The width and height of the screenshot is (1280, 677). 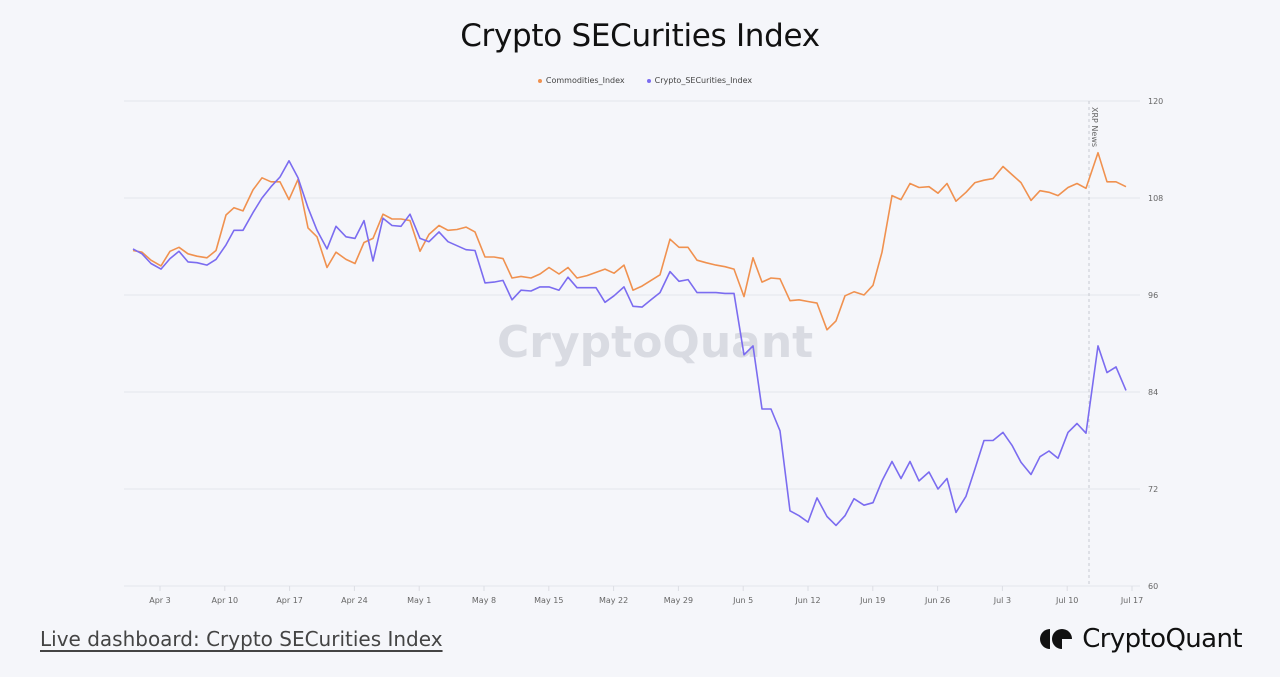 I want to click on brand-logo: CryptoQuant, so click(x=1141, y=639).